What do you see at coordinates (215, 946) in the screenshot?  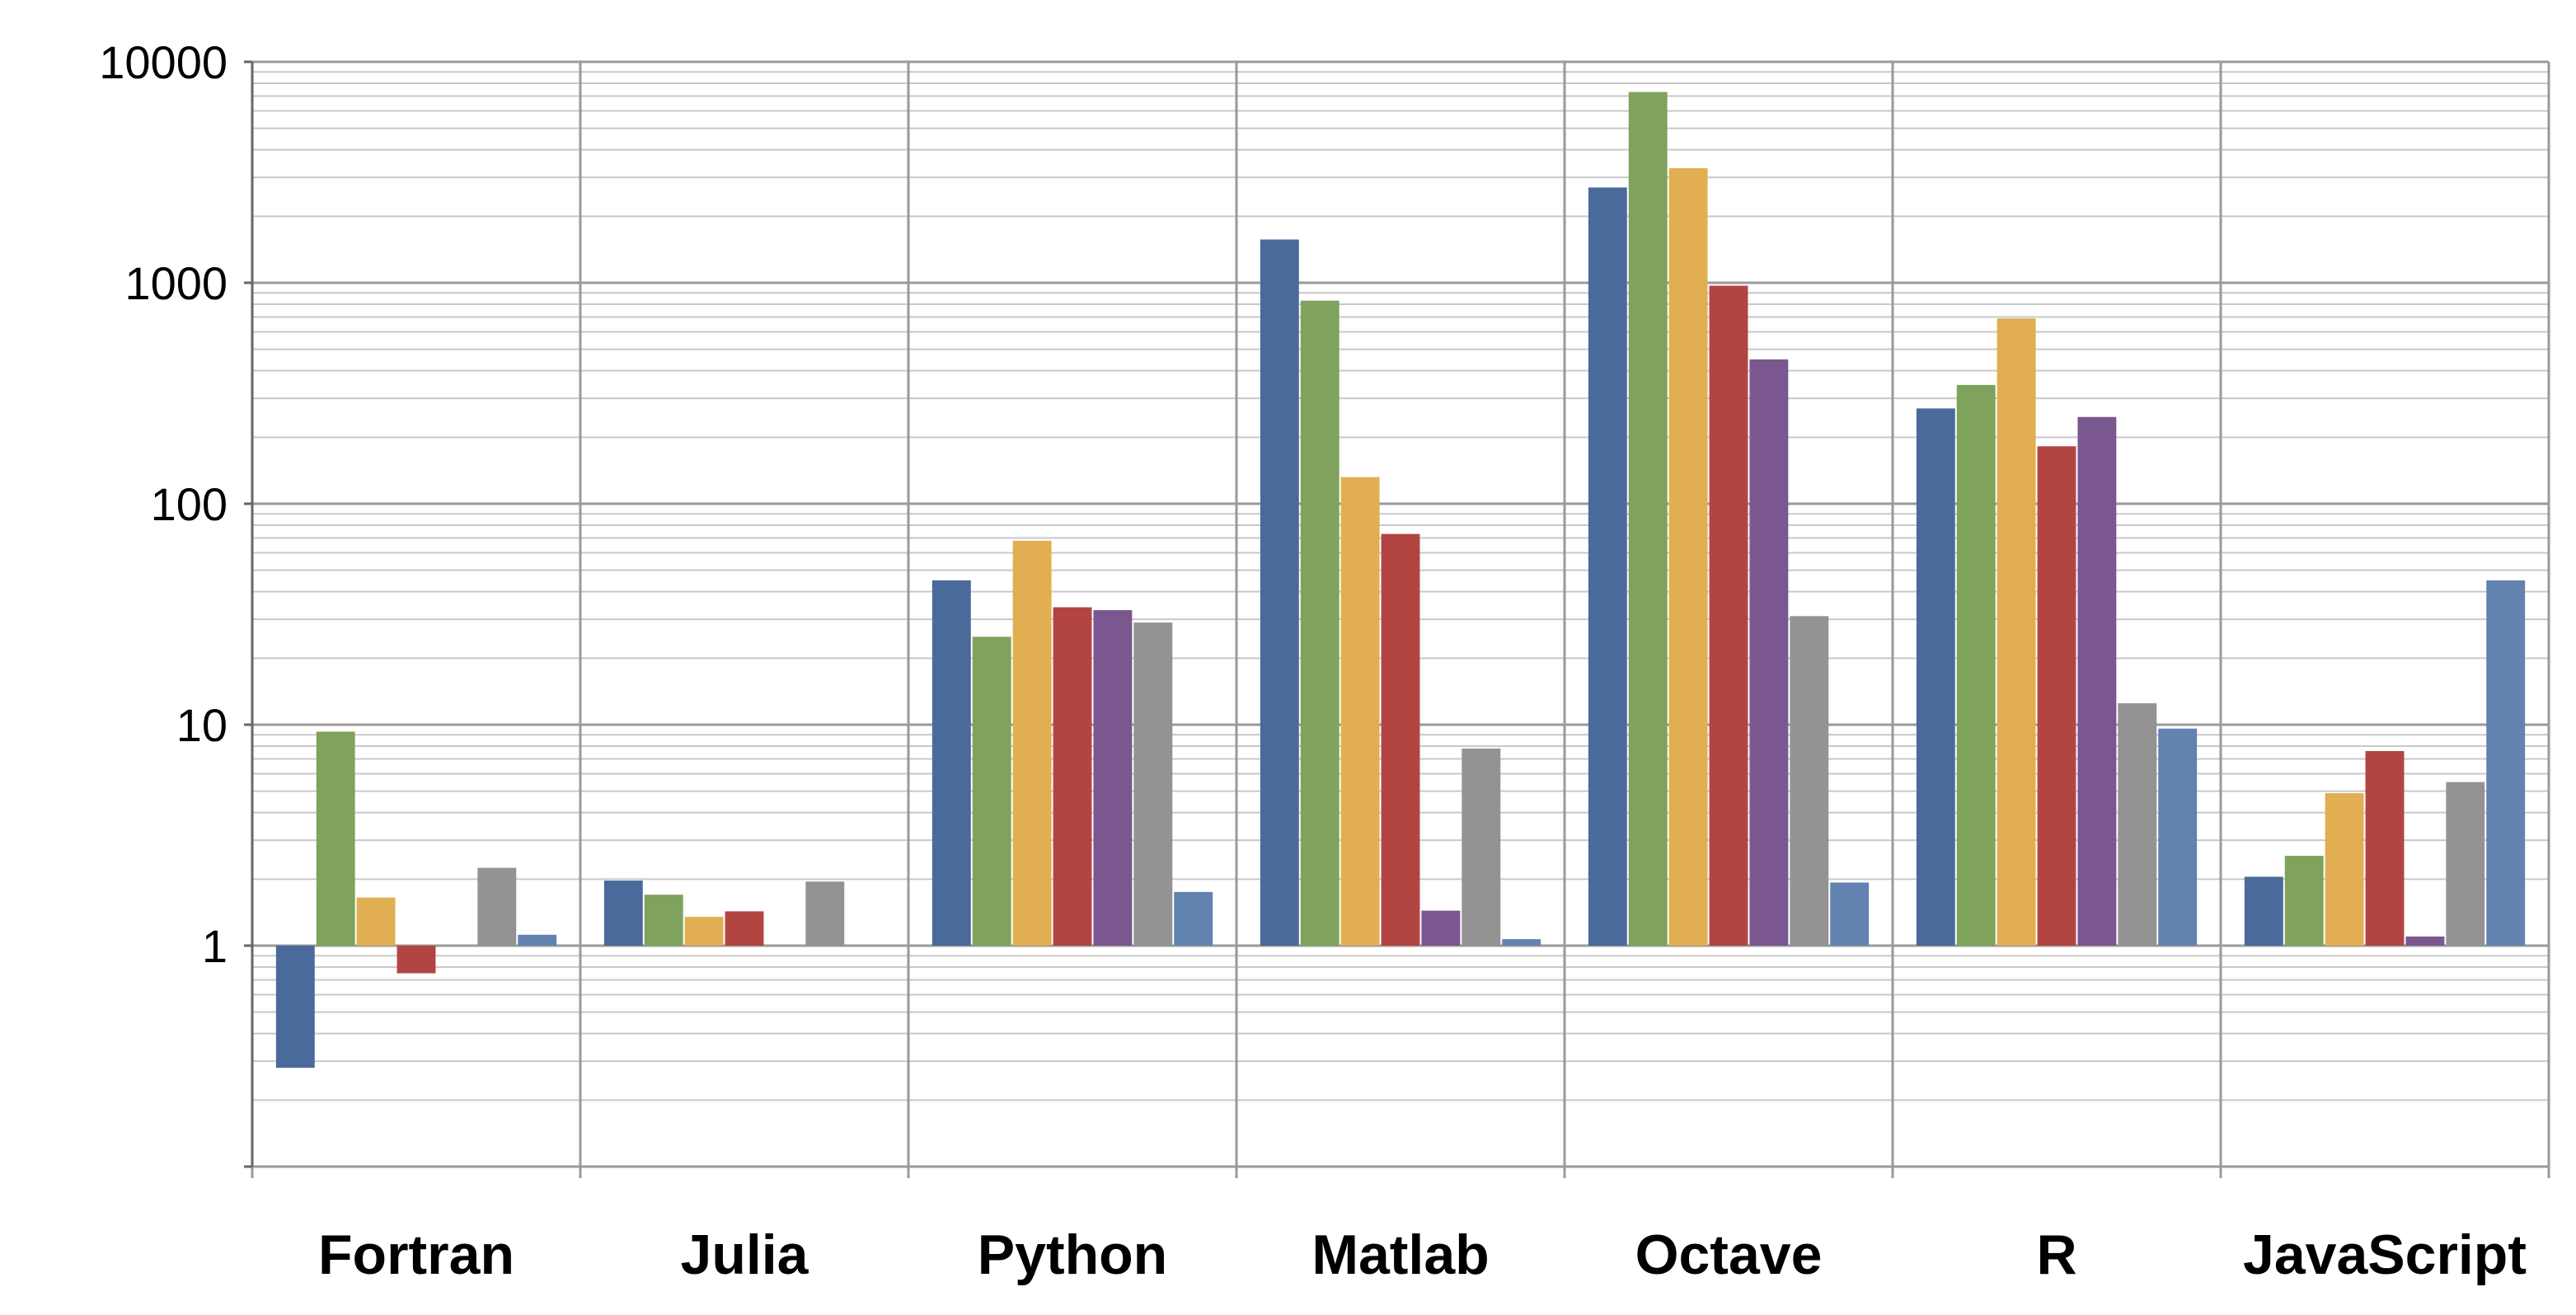 I see `y-tick-label: 1` at bounding box center [215, 946].